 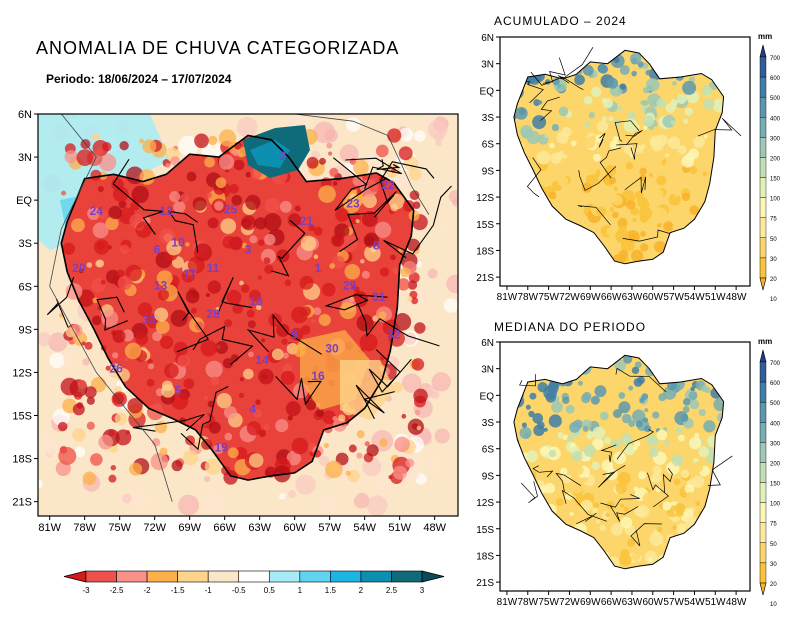 I want to click on acumulado-basin-outline, so click(x=619, y=157).